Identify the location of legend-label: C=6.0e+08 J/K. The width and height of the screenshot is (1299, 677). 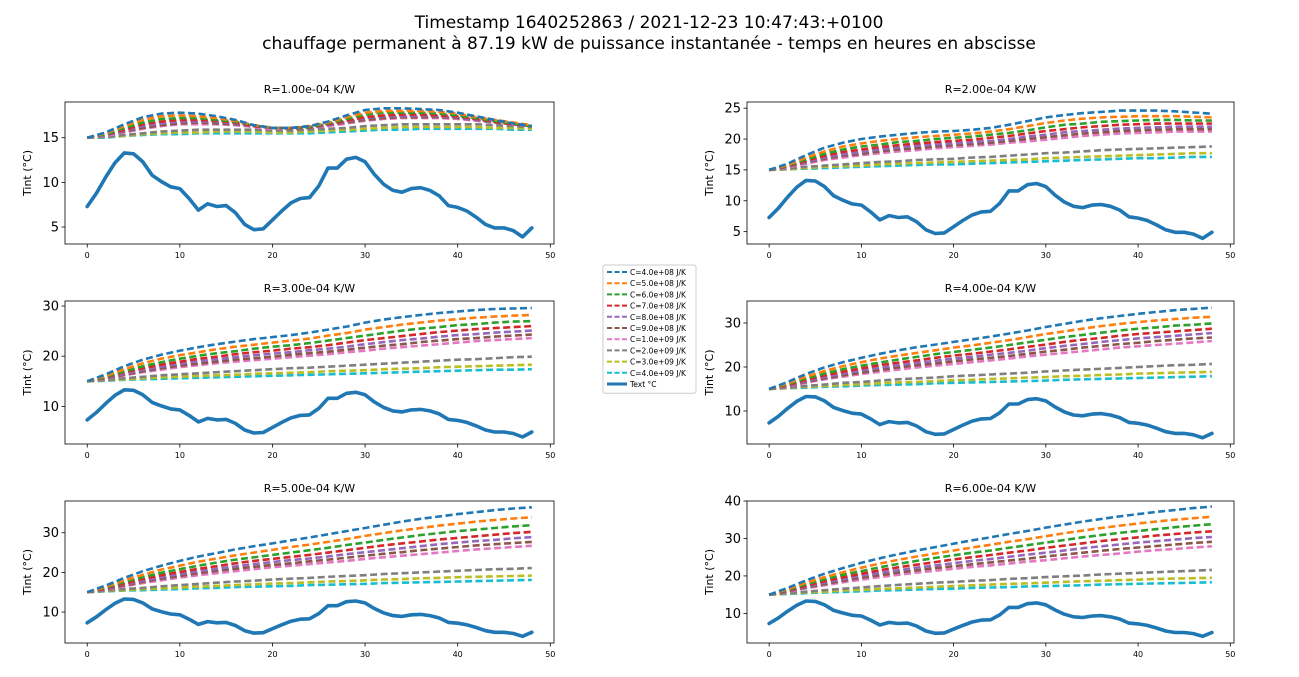
(658, 294).